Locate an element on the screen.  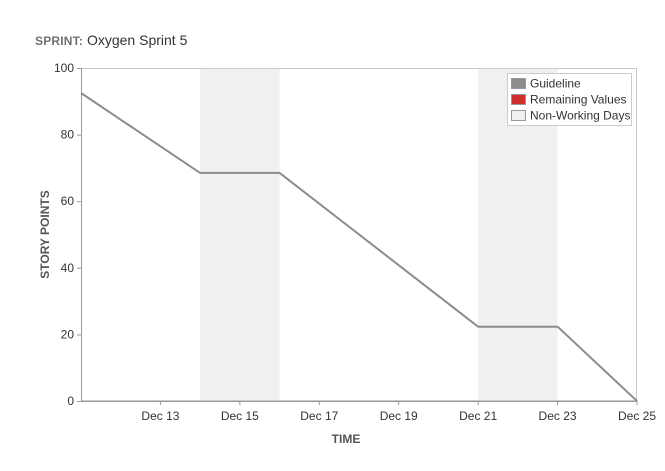
x-tick-label: Dec 21 is located at coordinates (478, 416).